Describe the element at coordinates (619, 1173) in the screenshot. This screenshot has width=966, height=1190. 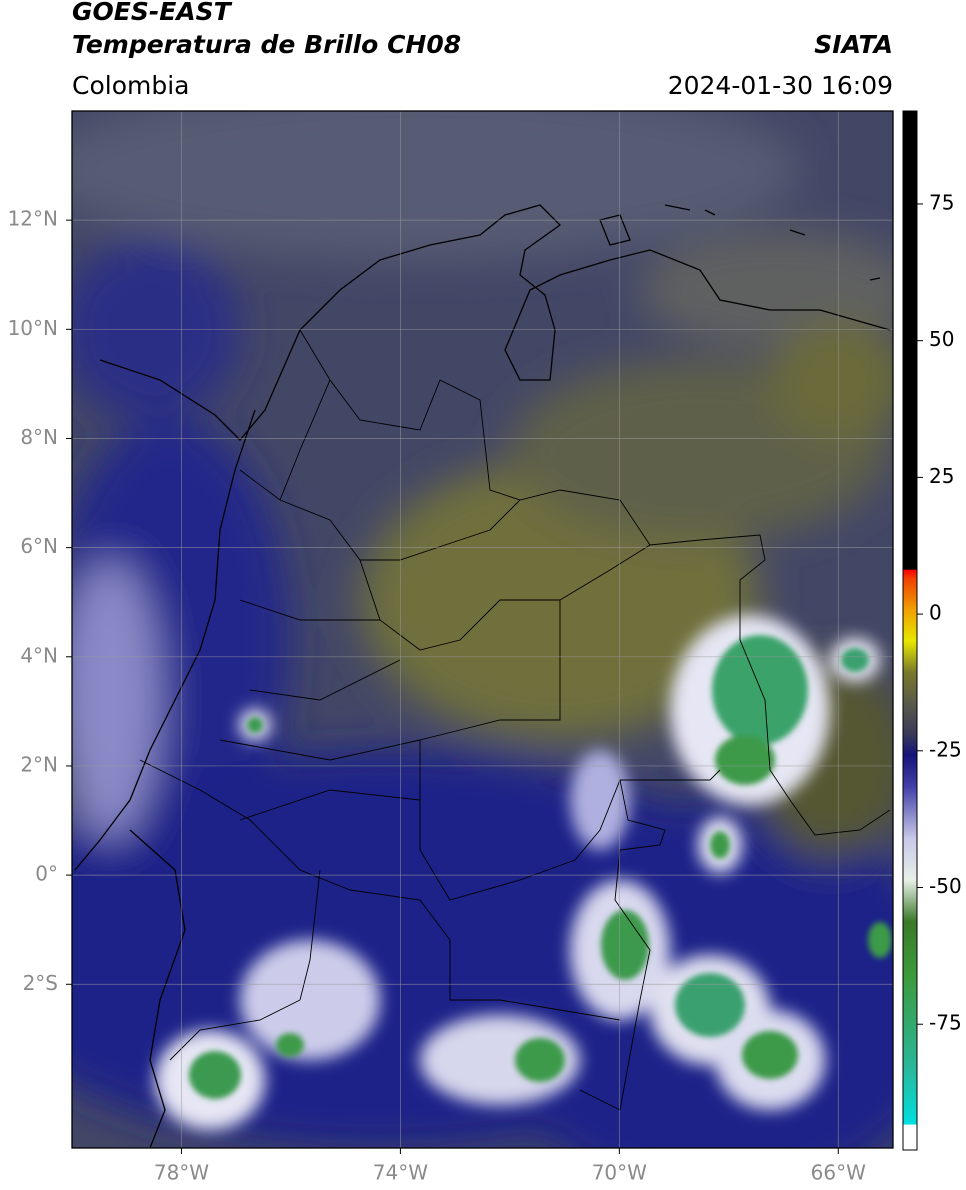
I see `lon-label: 70°W` at that location.